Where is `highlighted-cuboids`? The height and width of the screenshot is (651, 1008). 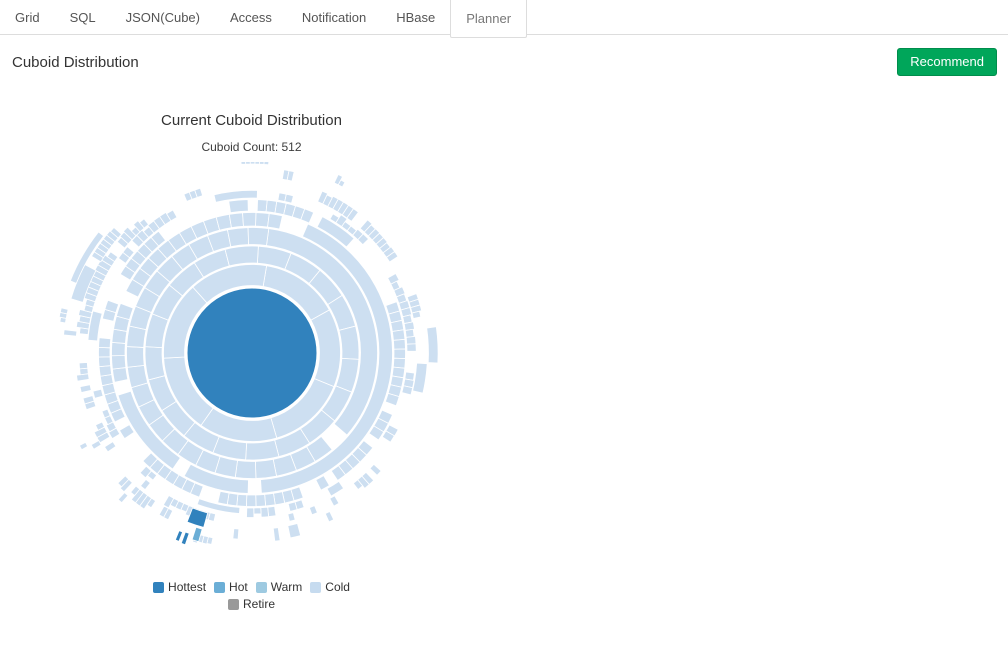 highlighted-cuboids is located at coordinates (191, 526).